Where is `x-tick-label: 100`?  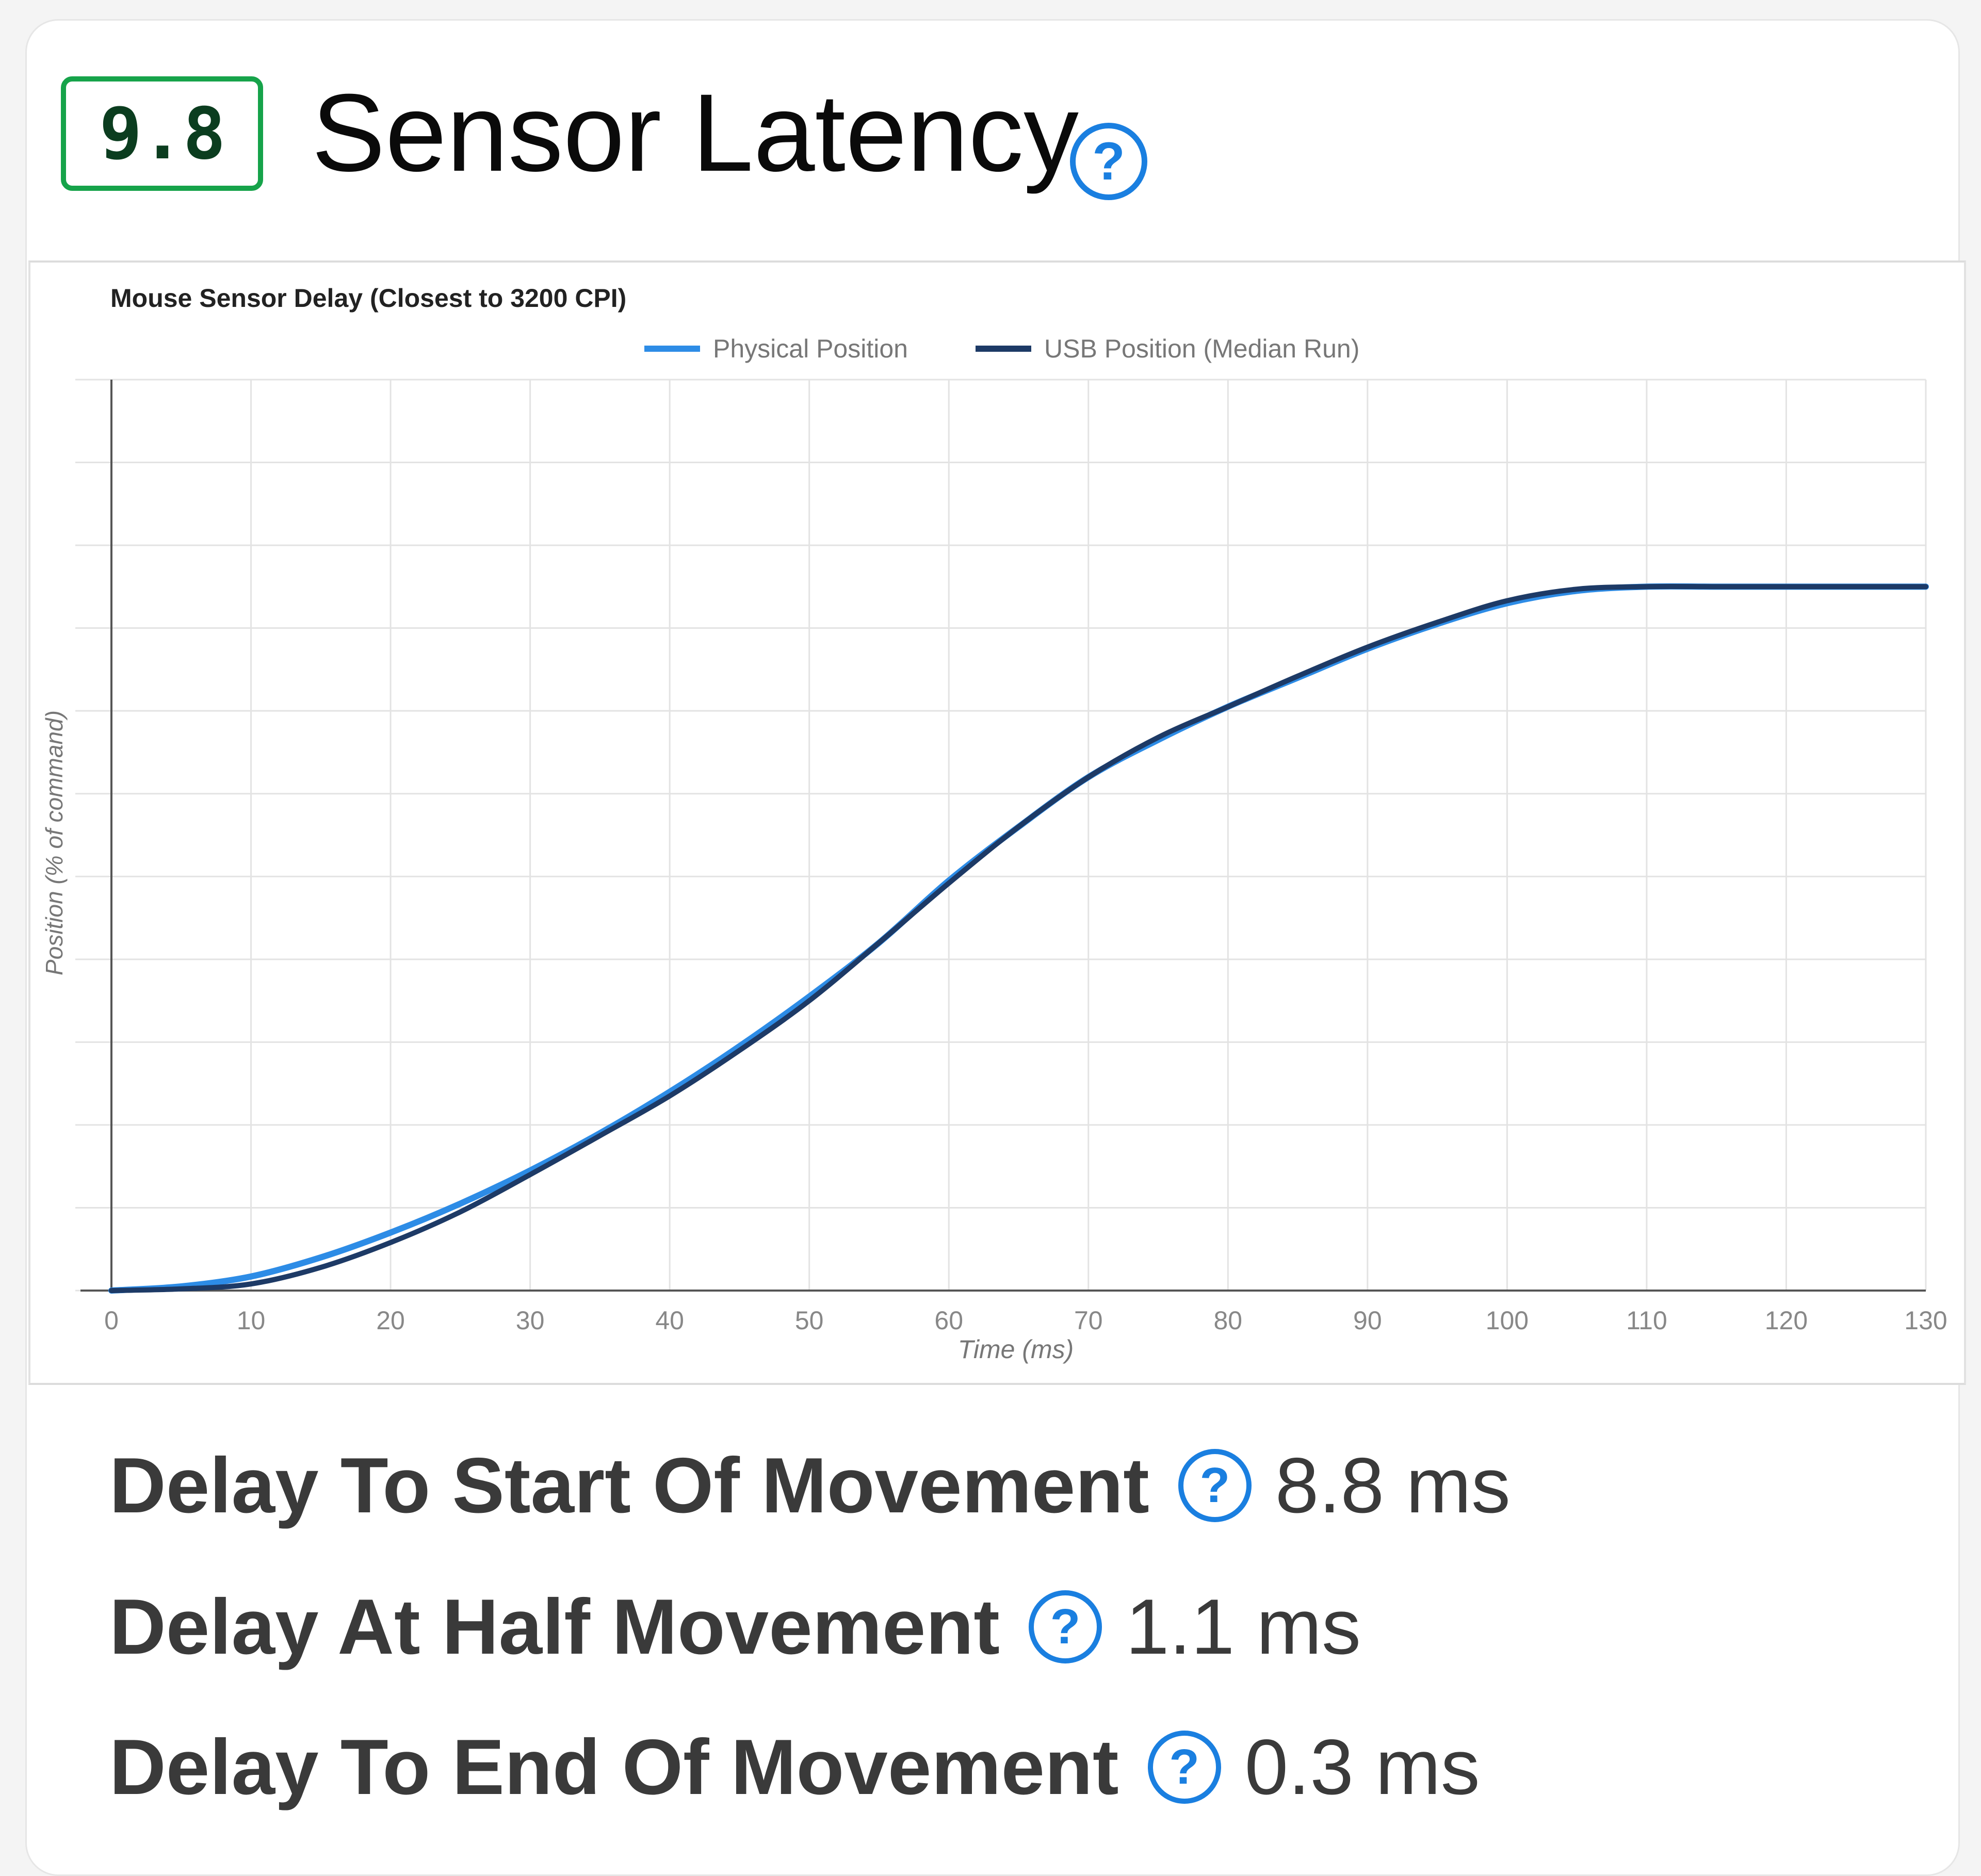
x-tick-label: 100 is located at coordinates (1507, 1321).